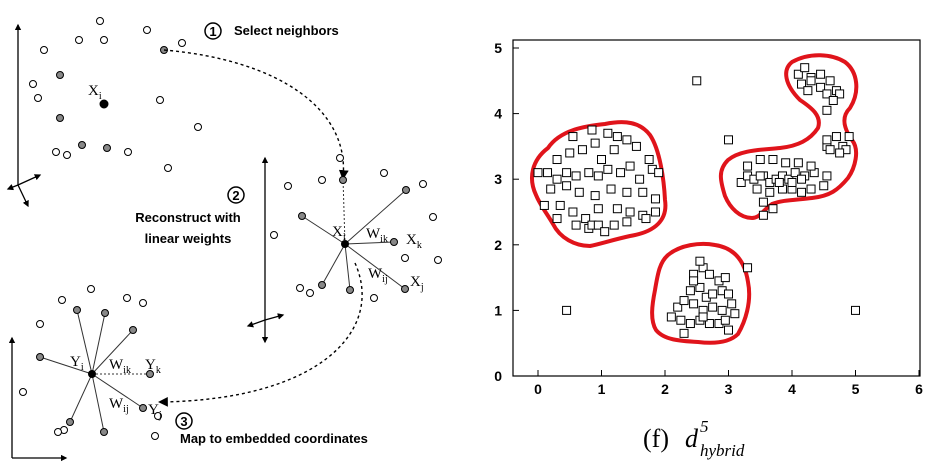 This screenshot has height=475, width=944. Describe the element at coordinates (188, 217) in the screenshot. I see `step2-label-line1: Reconstruct with` at that location.